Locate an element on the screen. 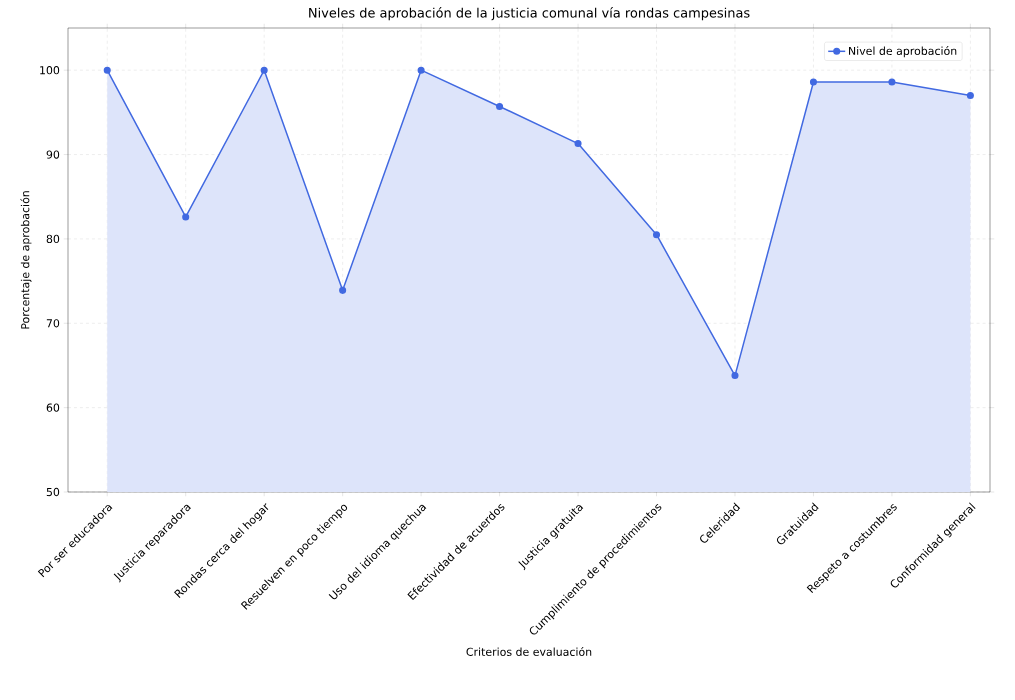 This screenshot has height=700, width=1015. x-axis-title: Criterios de evaluación is located at coordinates (529, 651).